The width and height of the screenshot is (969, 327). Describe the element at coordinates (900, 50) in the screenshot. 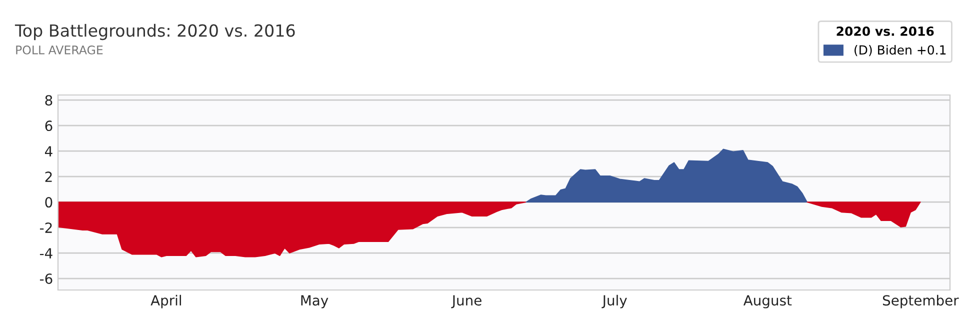

I see `legend-label: (D) Biden +0.1` at that location.